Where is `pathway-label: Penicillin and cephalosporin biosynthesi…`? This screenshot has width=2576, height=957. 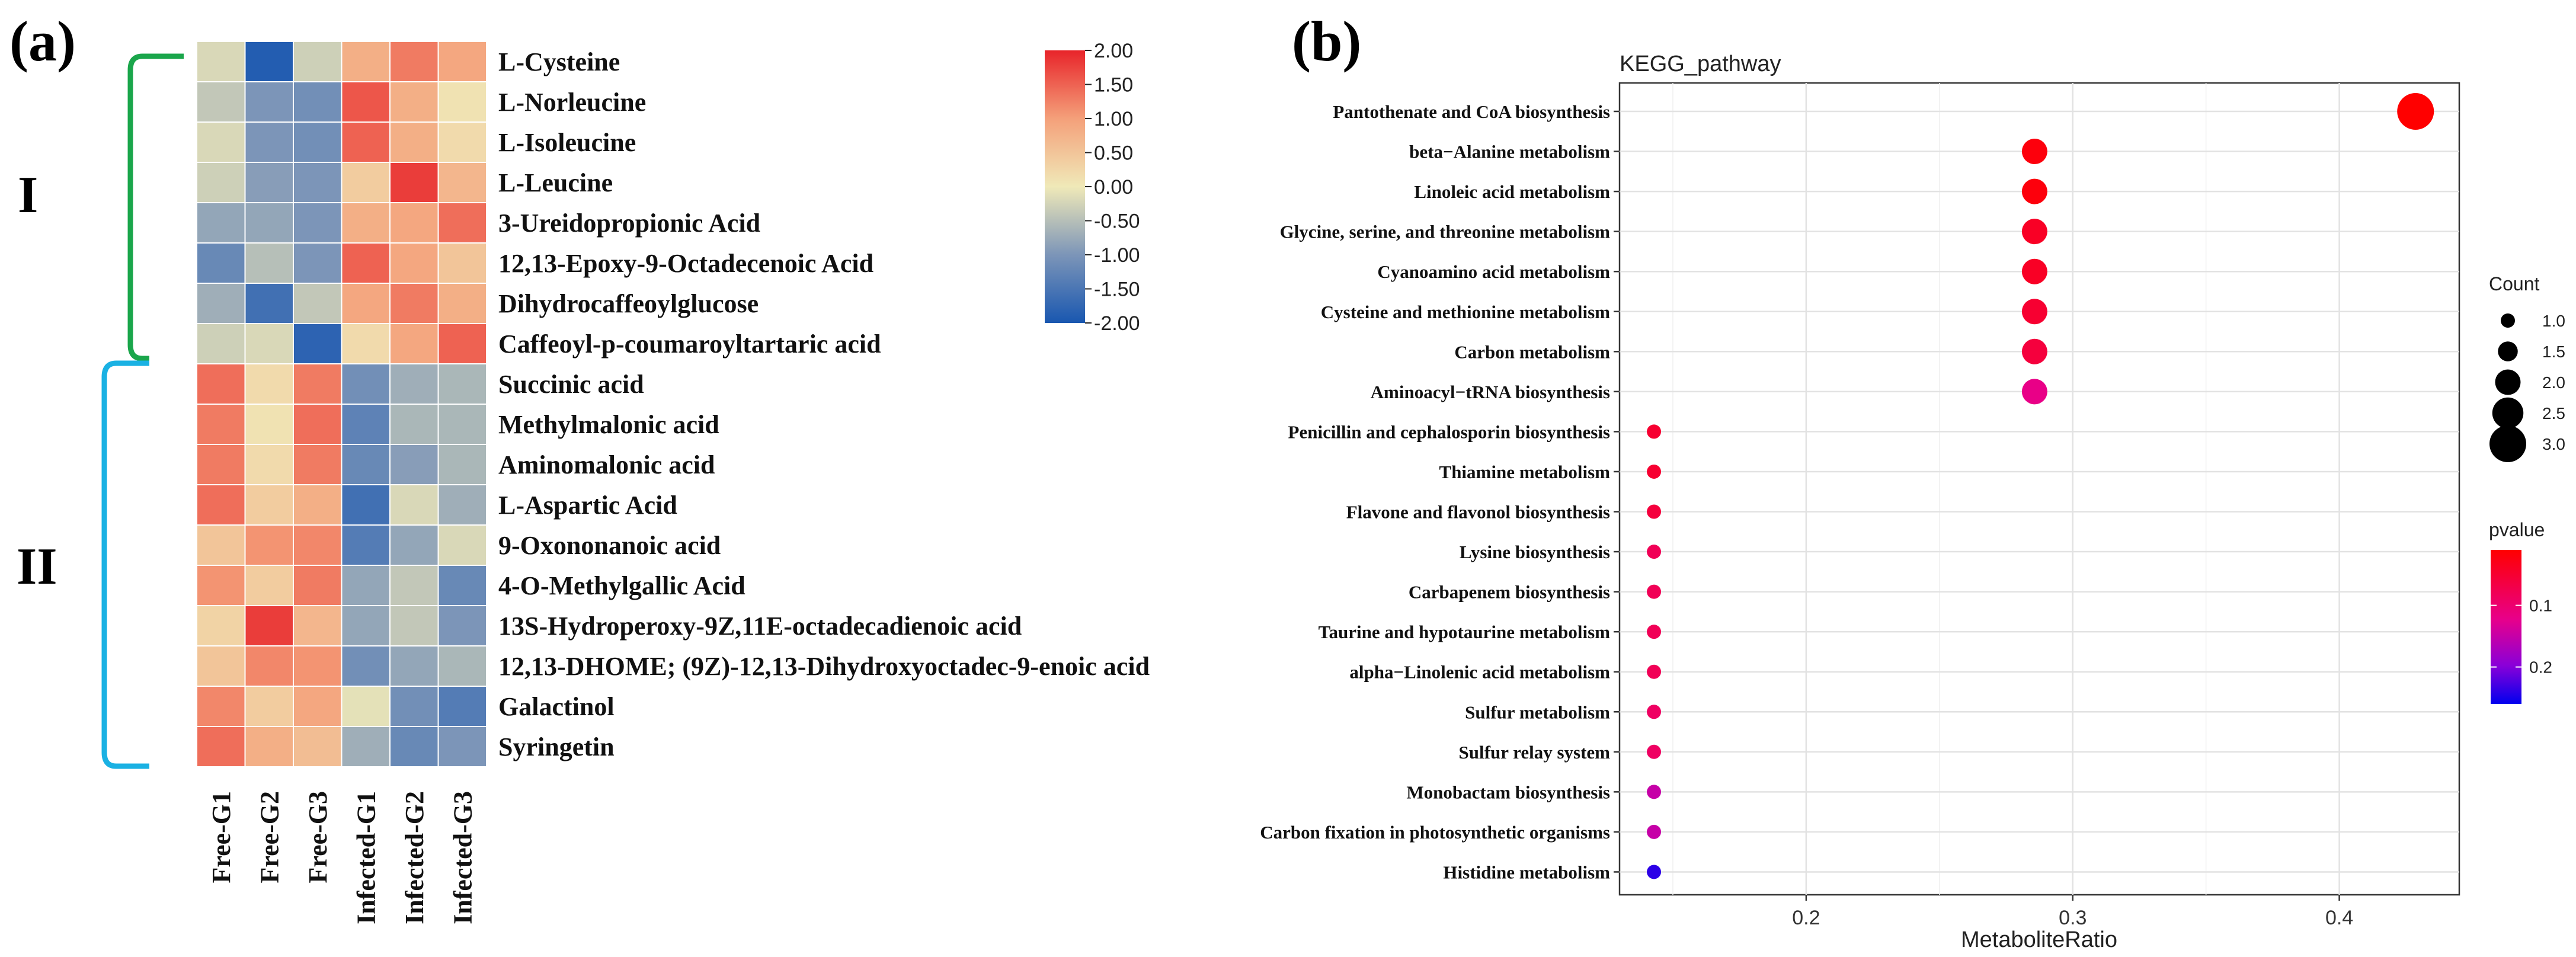 pathway-label: Penicillin and cephalosporin biosynthesi… is located at coordinates (1449, 431).